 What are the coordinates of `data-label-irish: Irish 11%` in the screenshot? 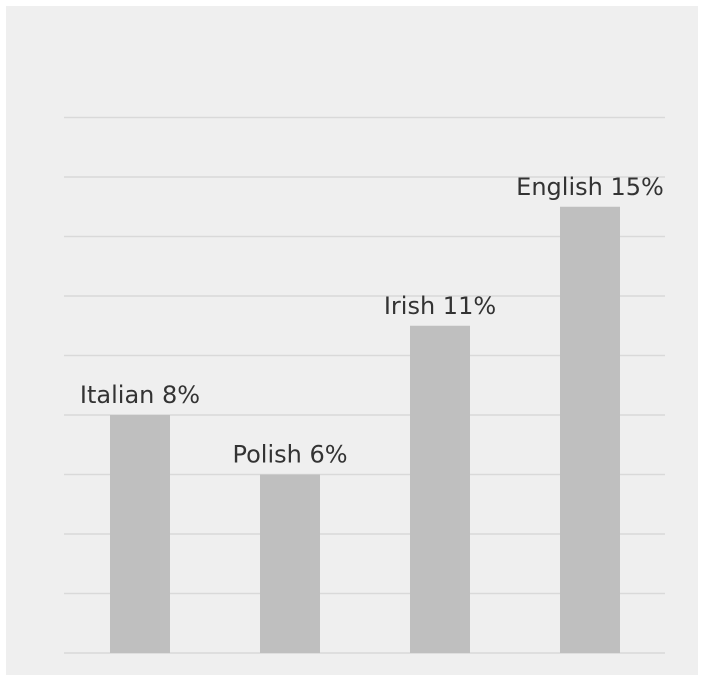 It's located at (440, 306).